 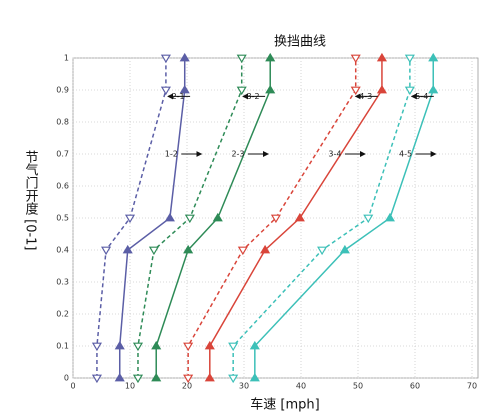 What do you see at coordinates (187, 386) in the screenshot?
I see `x-tick-label: 20` at bounding box center [187, 386].